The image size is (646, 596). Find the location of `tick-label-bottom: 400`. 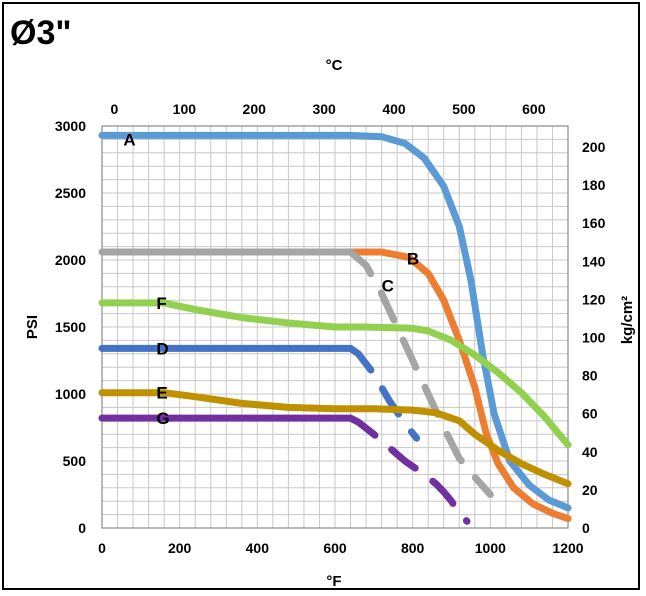

tick-label-bottom: 400 is located at coordinates (258, 548).